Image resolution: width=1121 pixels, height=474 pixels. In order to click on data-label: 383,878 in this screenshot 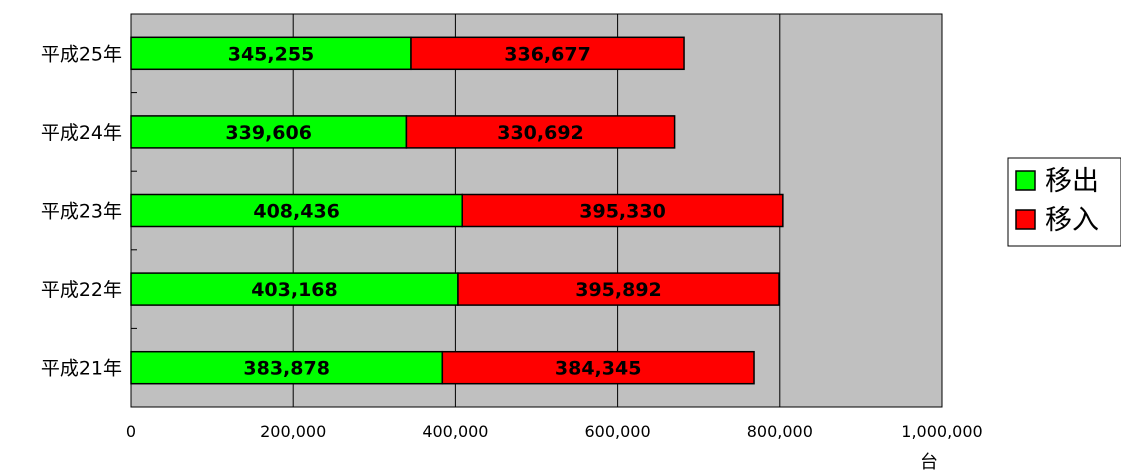, I will do `click(286, 369)`.